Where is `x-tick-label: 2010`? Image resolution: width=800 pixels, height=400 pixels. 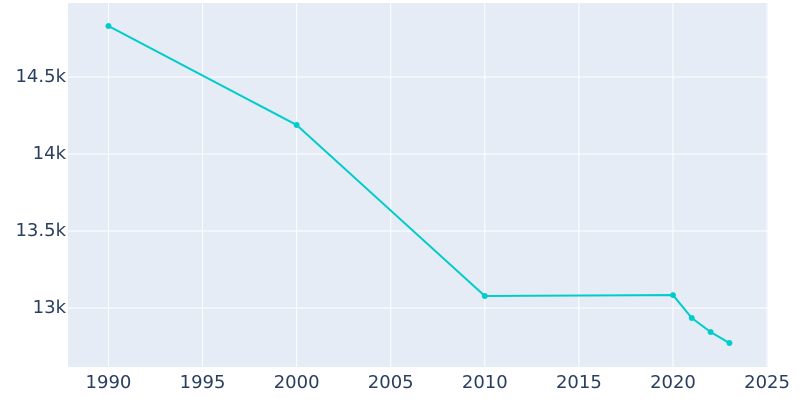
x-tick-label: 2010 is located at coordinates (485, 382).